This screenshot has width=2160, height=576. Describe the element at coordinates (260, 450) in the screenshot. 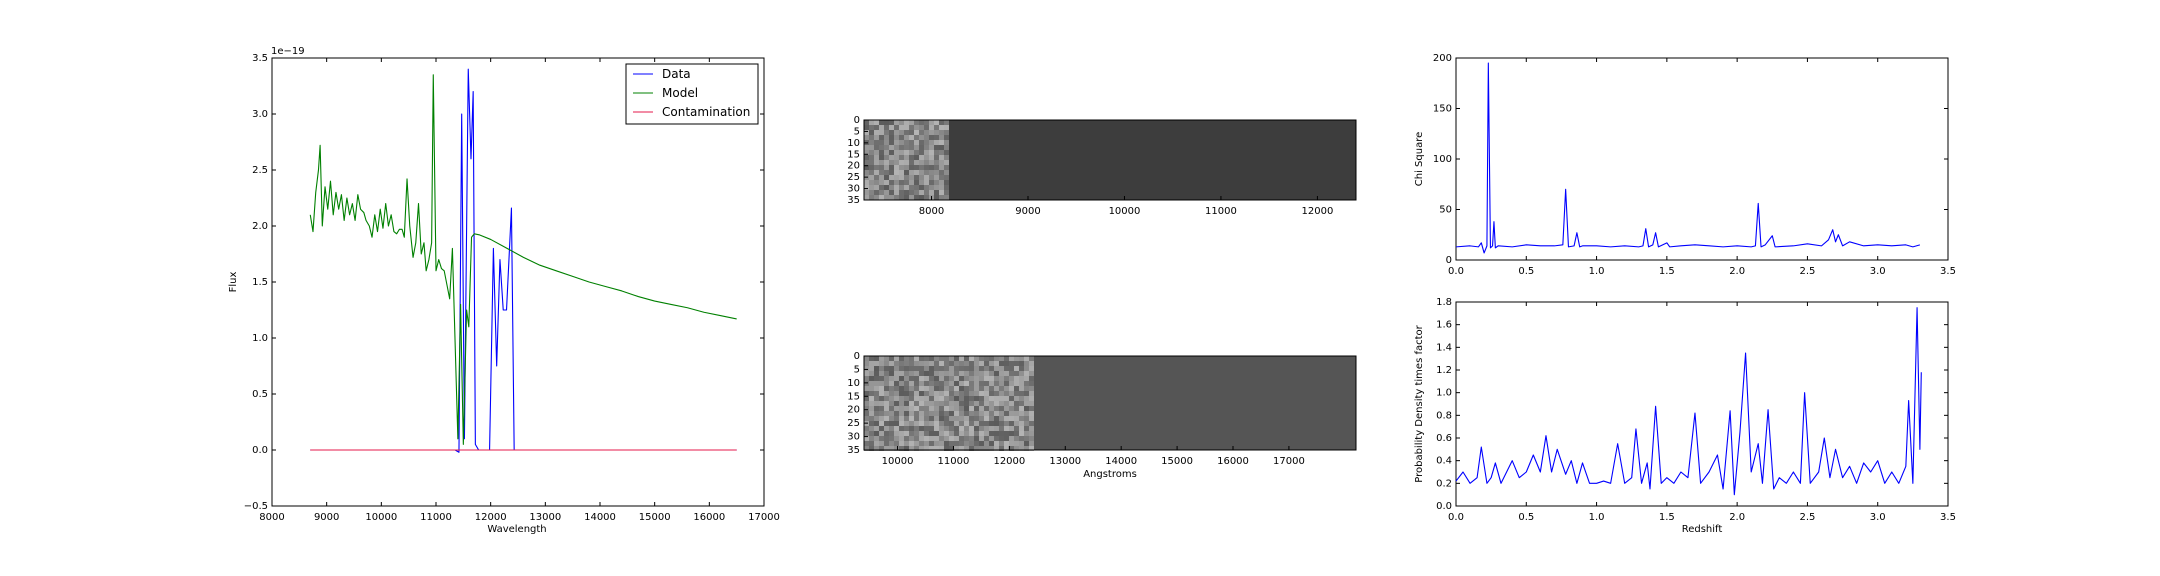

I see `y-tick-label: 0.0` at that location.